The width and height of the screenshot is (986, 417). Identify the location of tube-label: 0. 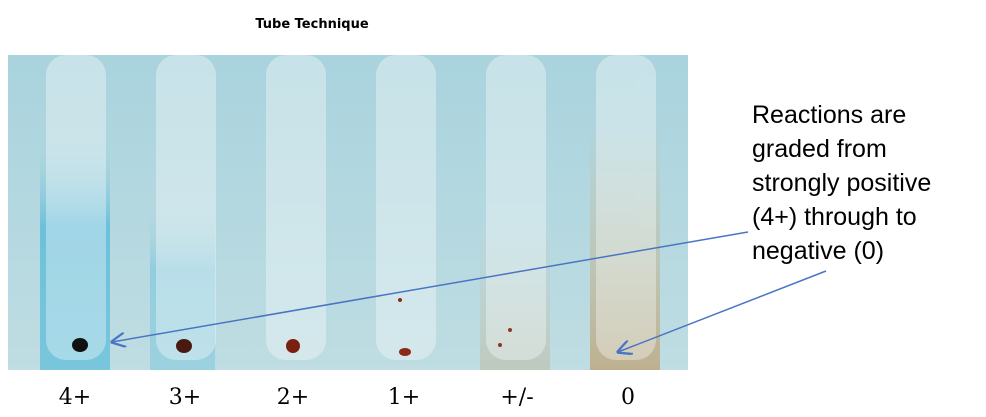
(628, 397).